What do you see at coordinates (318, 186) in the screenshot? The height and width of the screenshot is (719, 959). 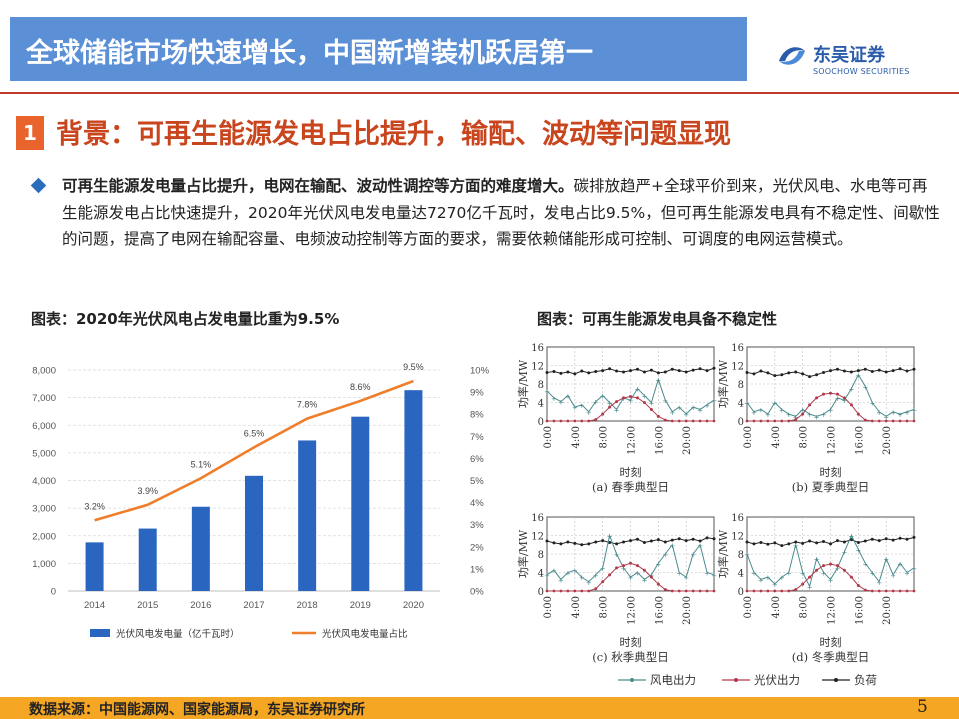 I see `bullet-bold-lead: 可再生能源发电量占比提升，电网在输配、波动性调控等方面的难度增大。` at bounding box center [318, 186].